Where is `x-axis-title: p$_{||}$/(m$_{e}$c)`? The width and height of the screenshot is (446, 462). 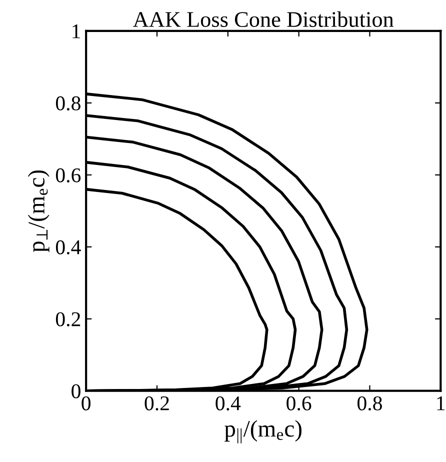 x-axis-title: p$_{||}$/(m$_{e}$c) is located at coordinates (263, 432).